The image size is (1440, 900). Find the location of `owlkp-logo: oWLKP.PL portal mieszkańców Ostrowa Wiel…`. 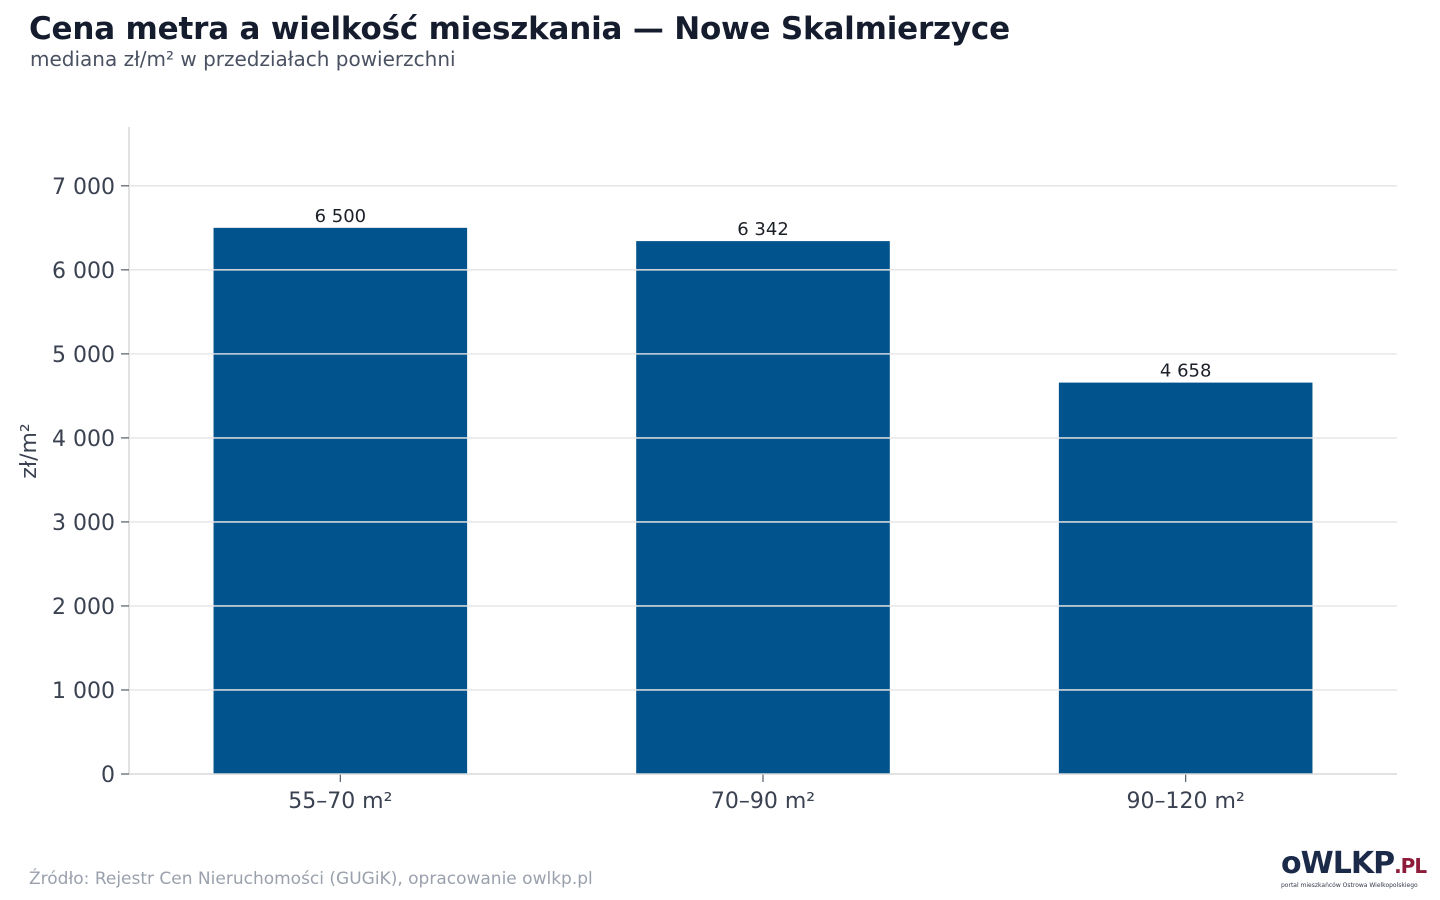

owlkp-logo: oWLKP.PL portal mieszkańców Ostrowa Wiel… is located at coordinates (1354, 868).